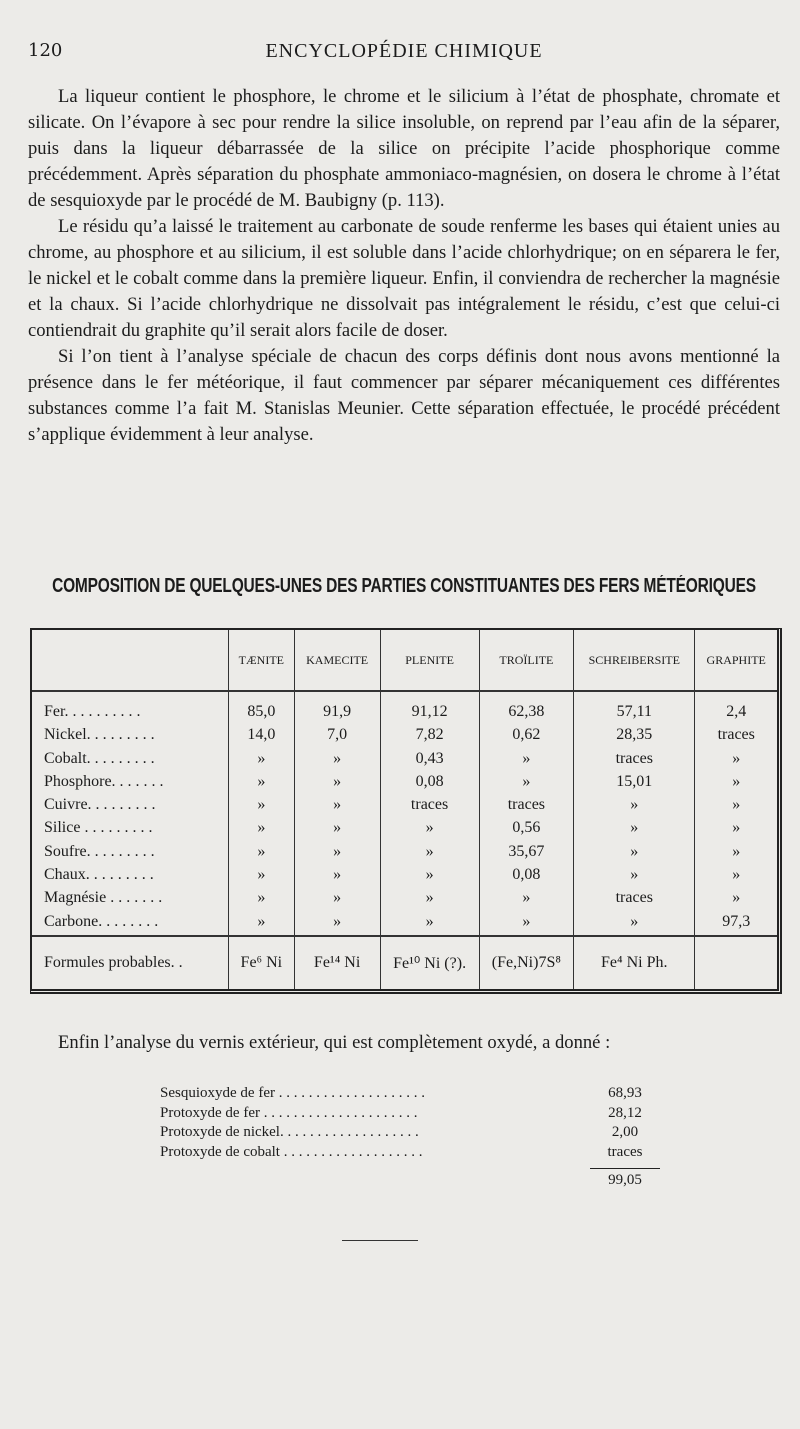 The height and width of the screenshot is (1429, 800). Describe the element at coordinates (130, 962) in the screenshot. I see `row-label: Formules probables. .` at that location.